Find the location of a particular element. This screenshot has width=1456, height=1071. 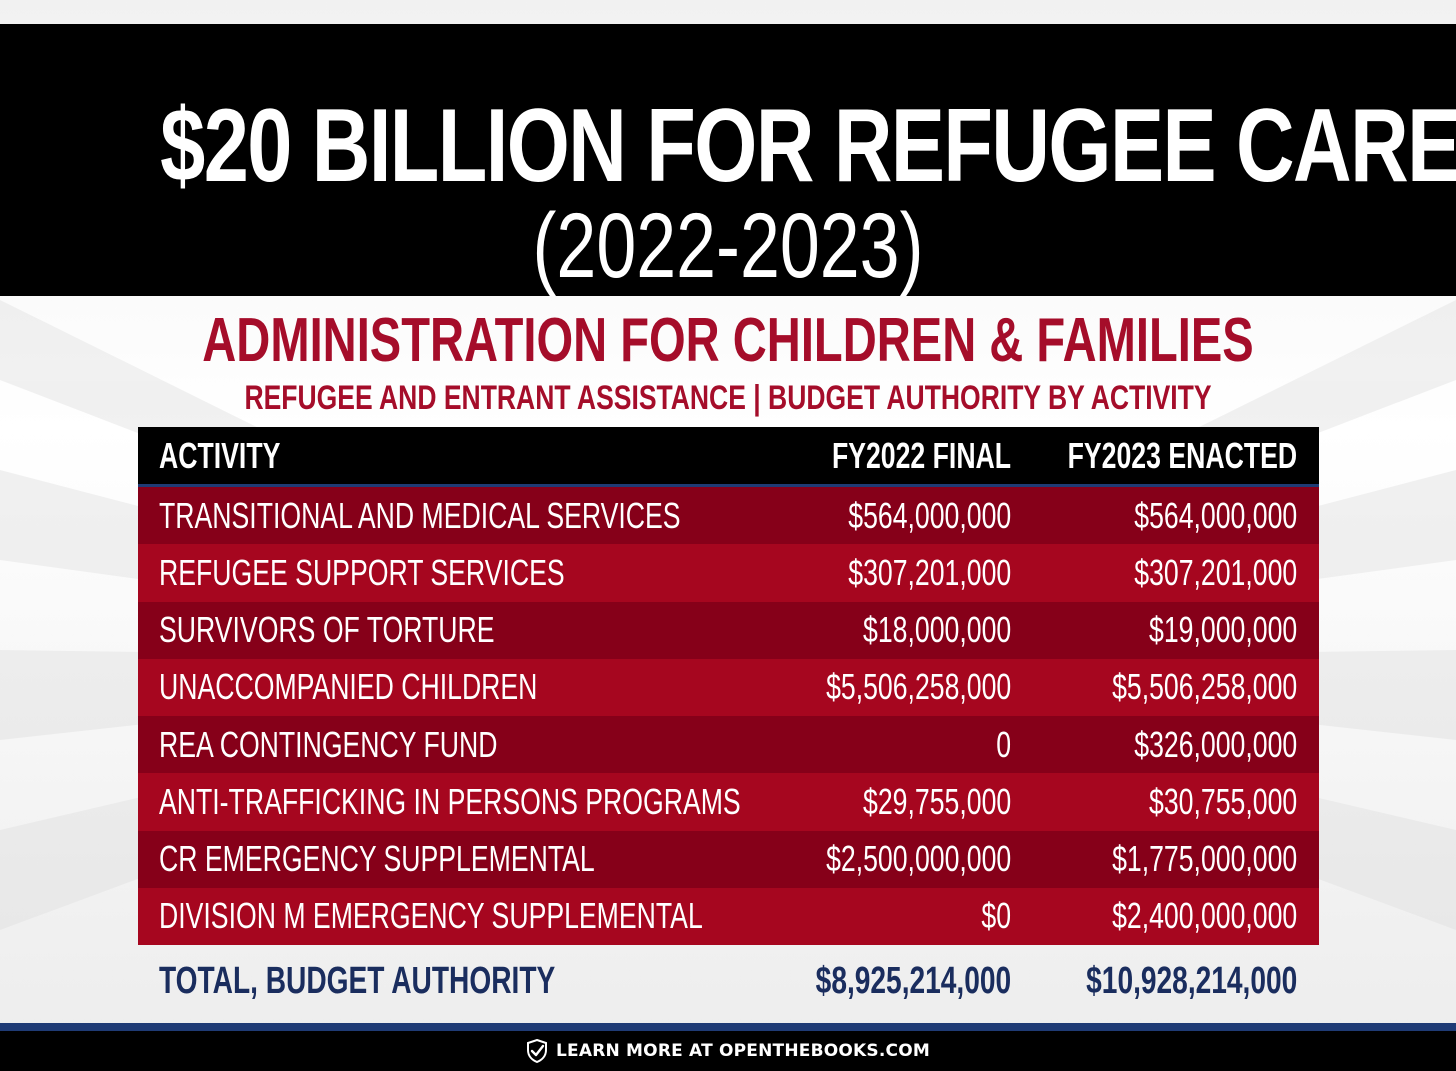

activity-cell: TRANSITIONAL AND MEDICAL SERVICES is located at coordinates (420, 515).